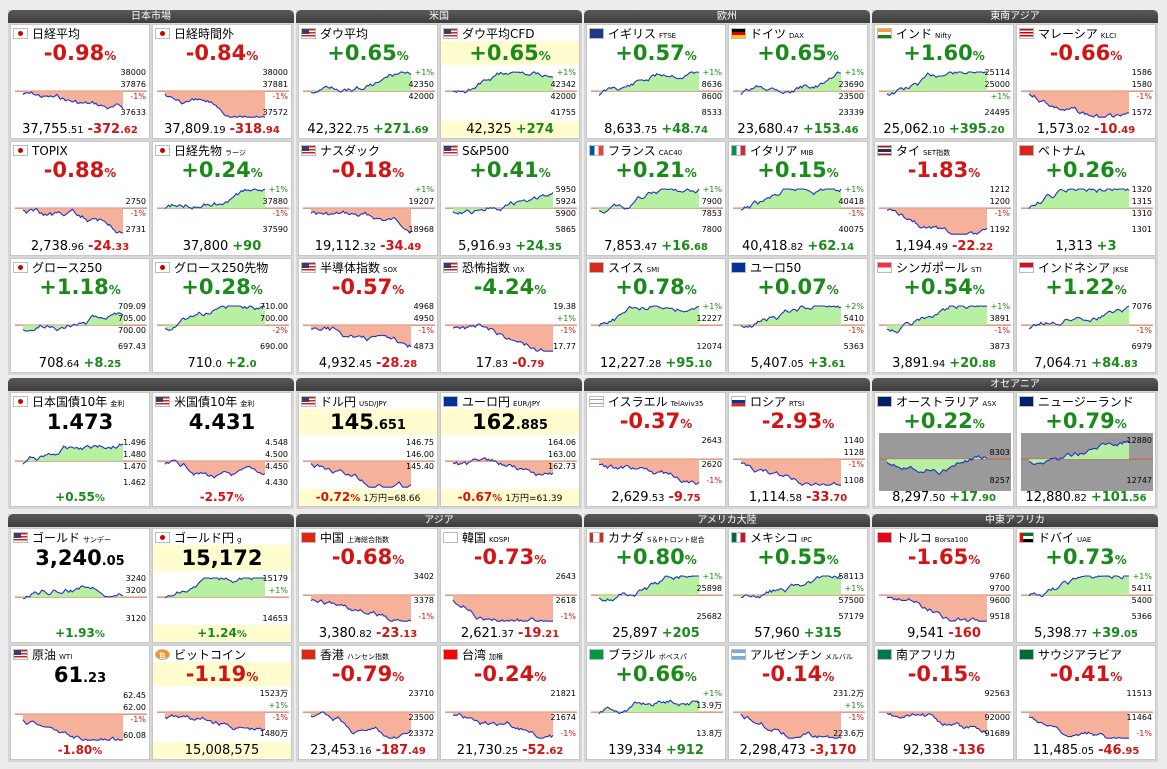  Describe the element at coordinates (368, 151) in the screenshot. I see `card-title: ナスダック` at that location.